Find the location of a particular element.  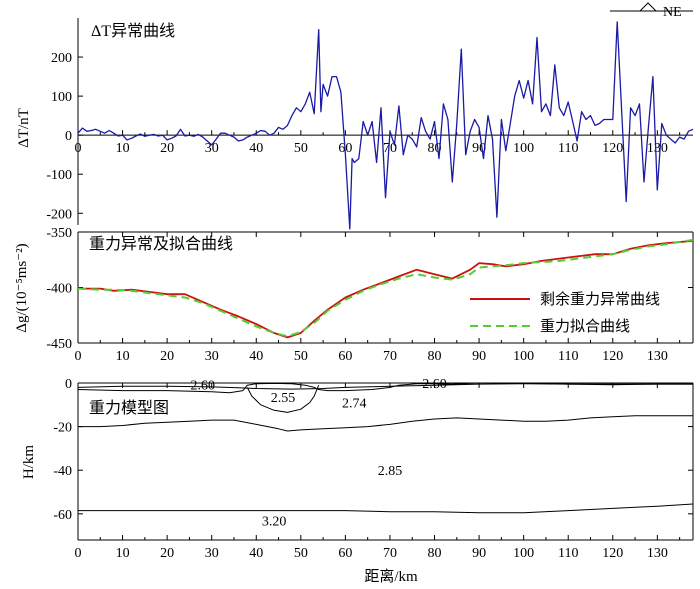

gravity-legend: 剩余重力异常曲线 重力拟合曲线 is located at coordinates (565, 312).